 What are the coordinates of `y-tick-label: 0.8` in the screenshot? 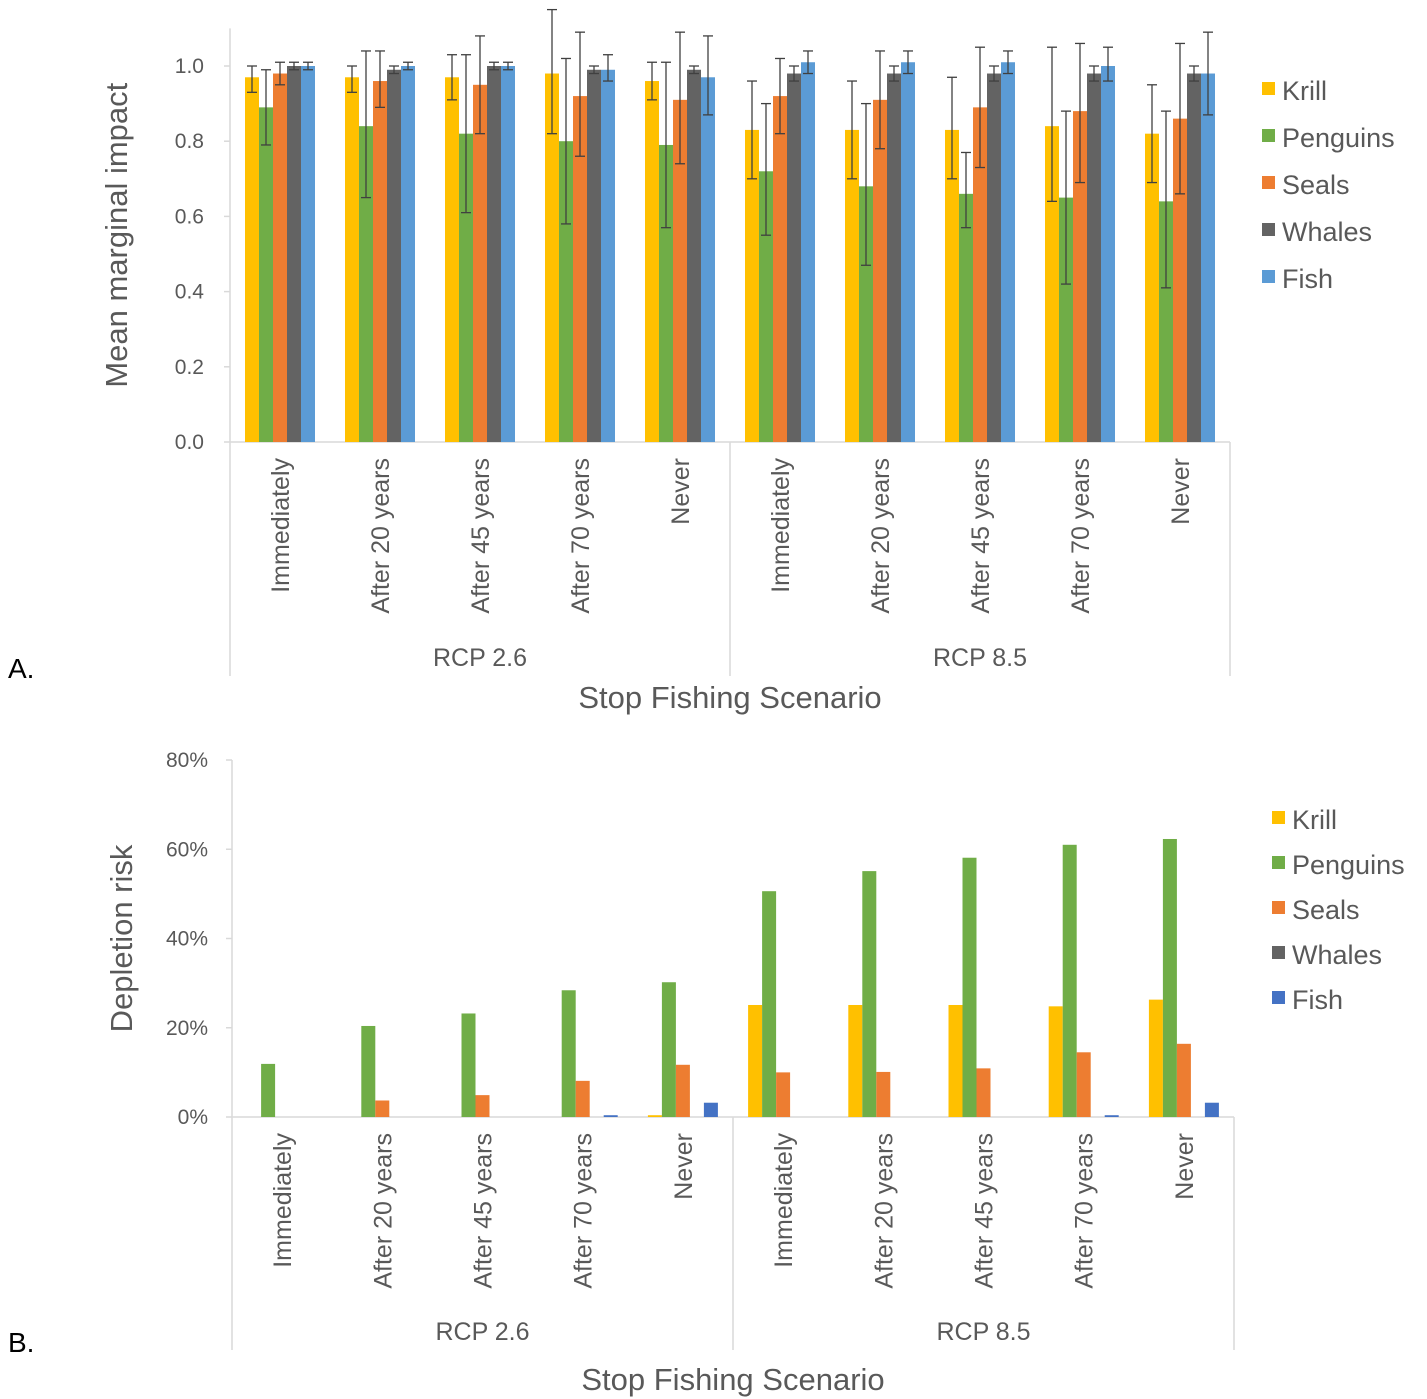 It's located at (189, 141).